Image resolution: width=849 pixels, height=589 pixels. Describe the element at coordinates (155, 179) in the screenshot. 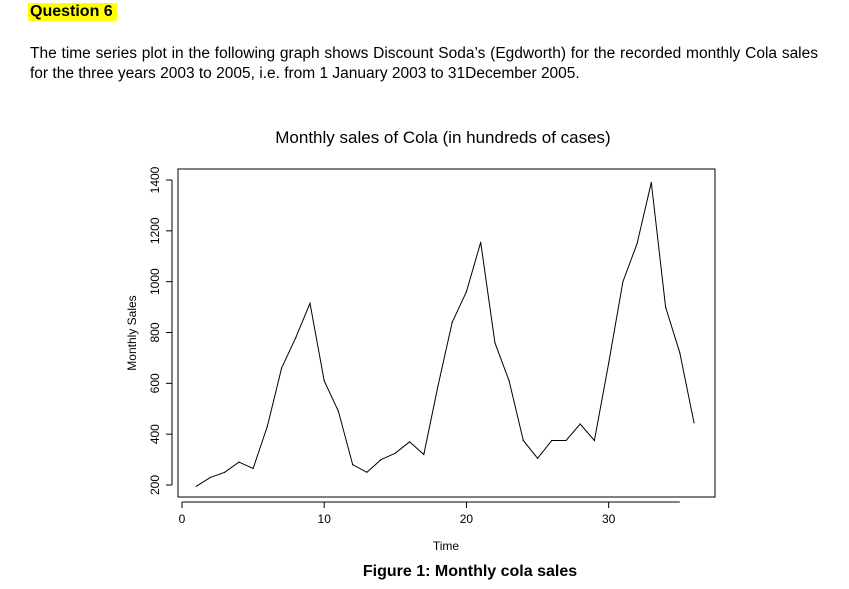

I see `y-tick-label: 1400` at that location.